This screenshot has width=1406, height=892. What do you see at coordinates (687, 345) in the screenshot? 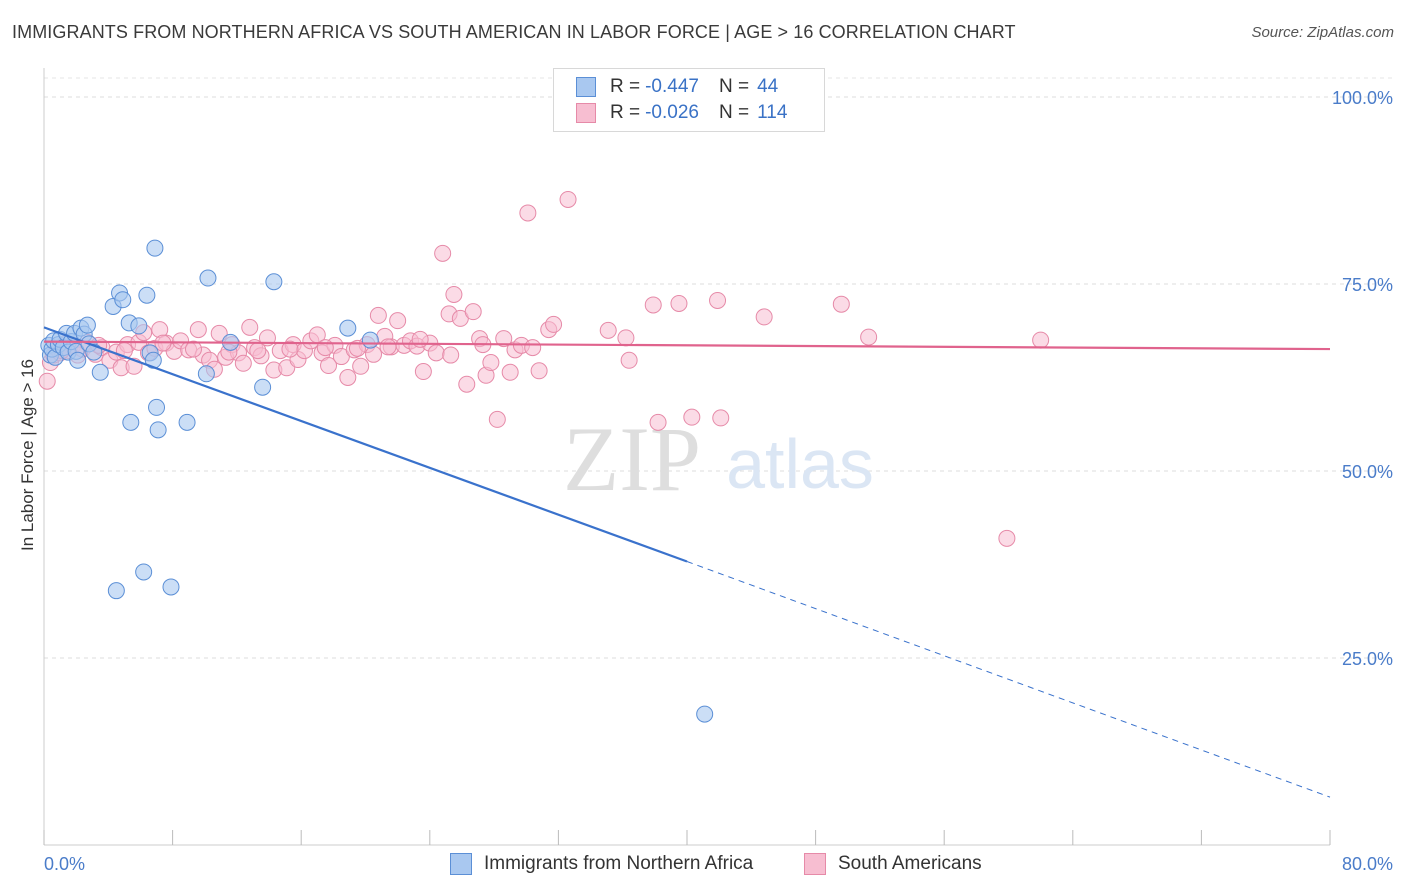
I see `trend-line-south-americans` at bounding box center [687, 345].